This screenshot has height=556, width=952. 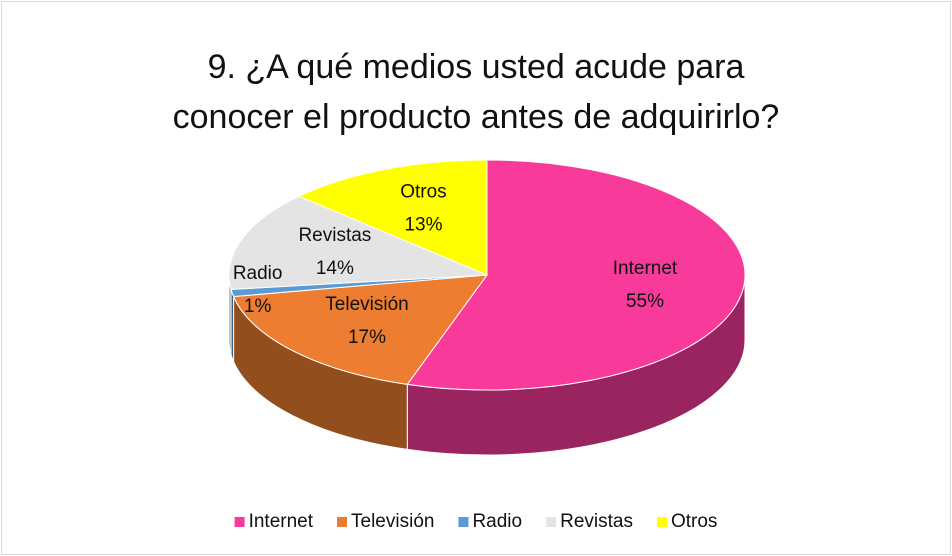 What do you see at coordinates (334, 235) in the screenshot?
I see `data-label-name: Revistas` at bounding box center [334, 235].